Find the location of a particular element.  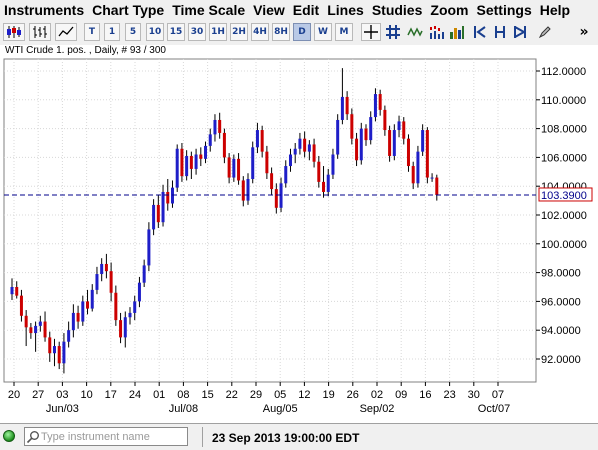

grid-button is located at coordinates (393, 32).